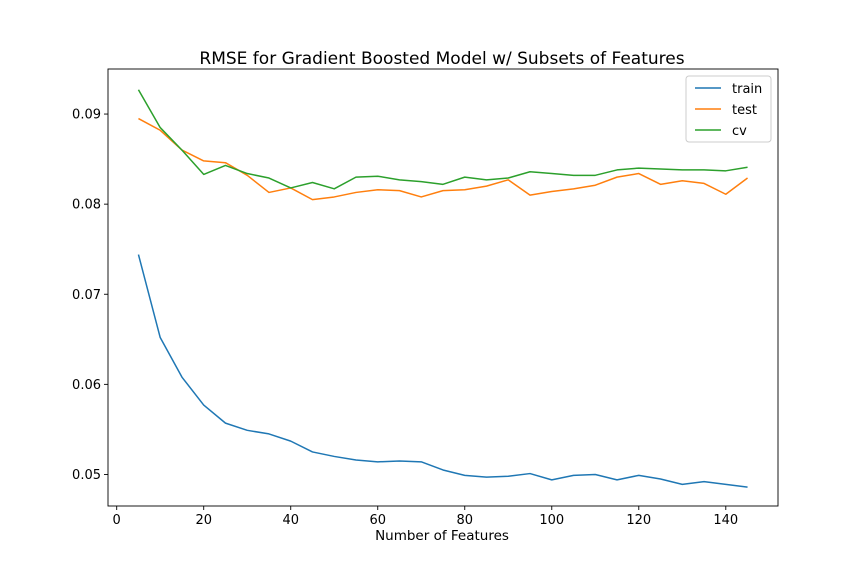 The width and height of the screenshot is (864, 580). Describe the element at coordinates (86, 475) in the screenshot. I see `y-tick-label: 0.05` at that location.